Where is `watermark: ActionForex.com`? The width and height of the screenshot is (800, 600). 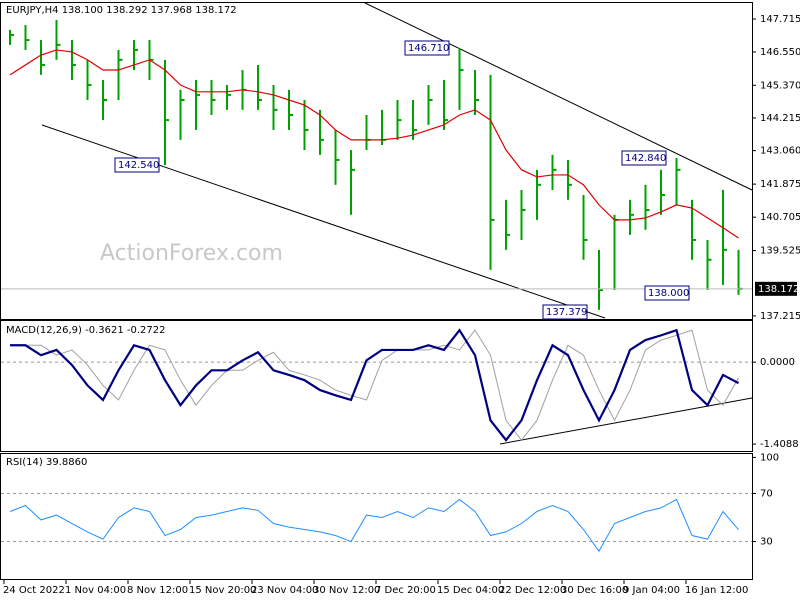 watermark: ActionForex.com is located at coordinates (191, 253).